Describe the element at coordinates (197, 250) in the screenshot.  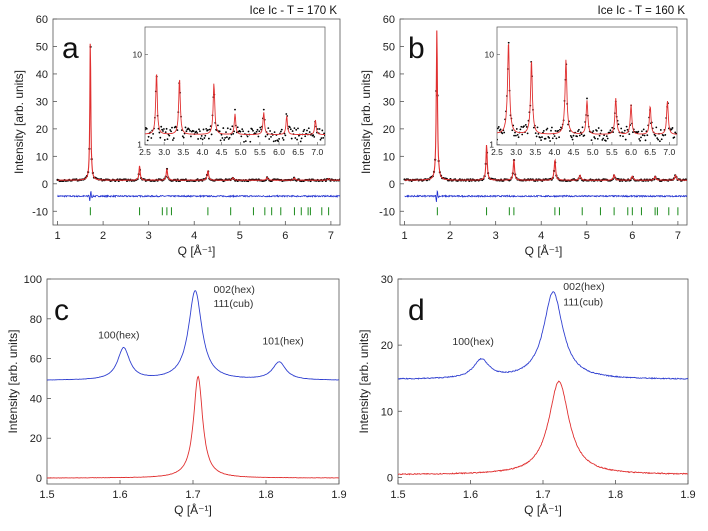
I see `x-axis-label: Q [Å⁻¹]` at that location.